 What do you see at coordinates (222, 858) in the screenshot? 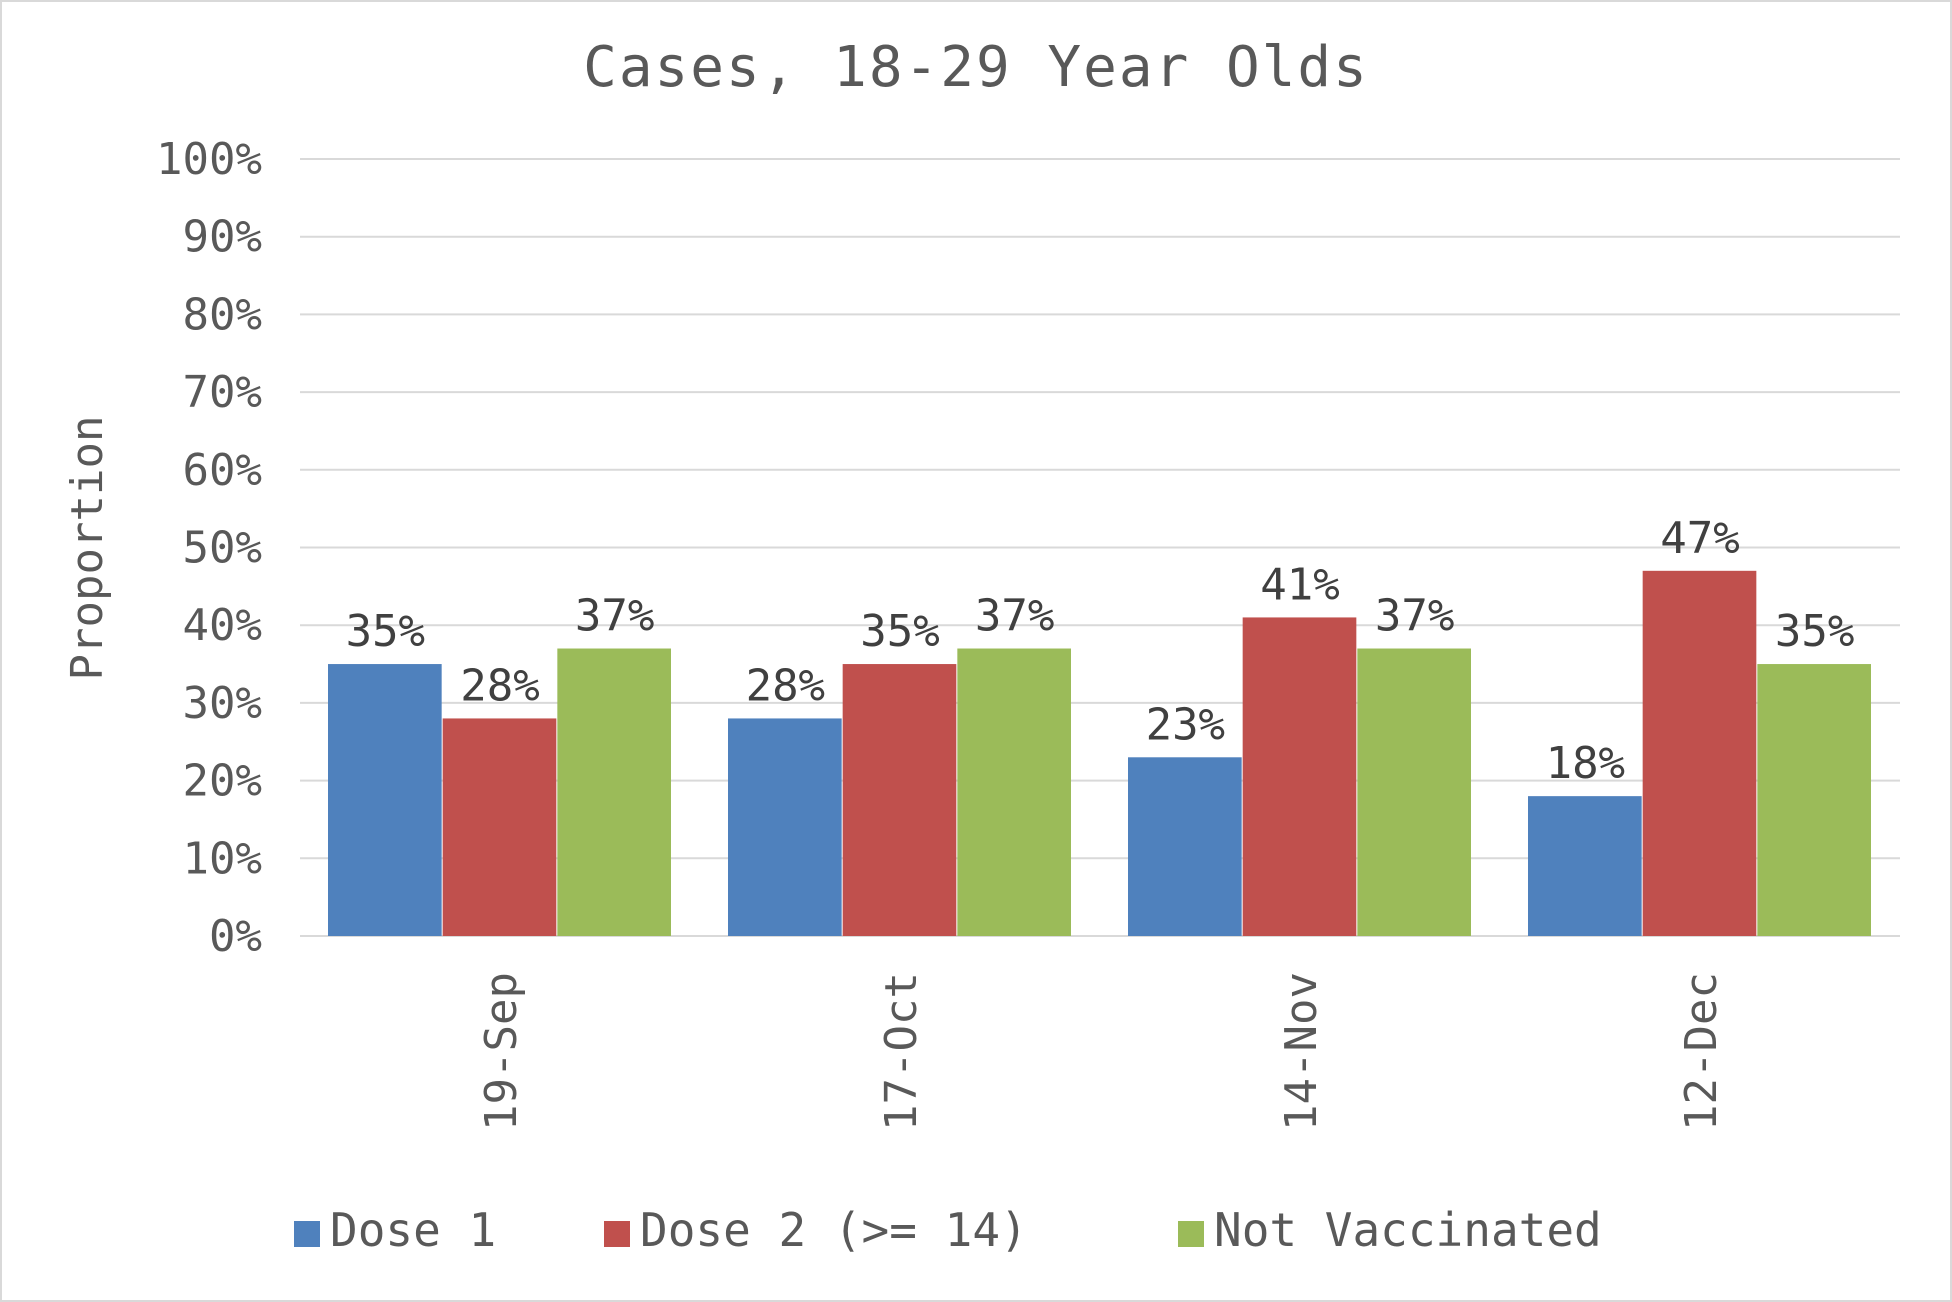
I see `y-tick-label: 10%` at bounding box center [222, 858].